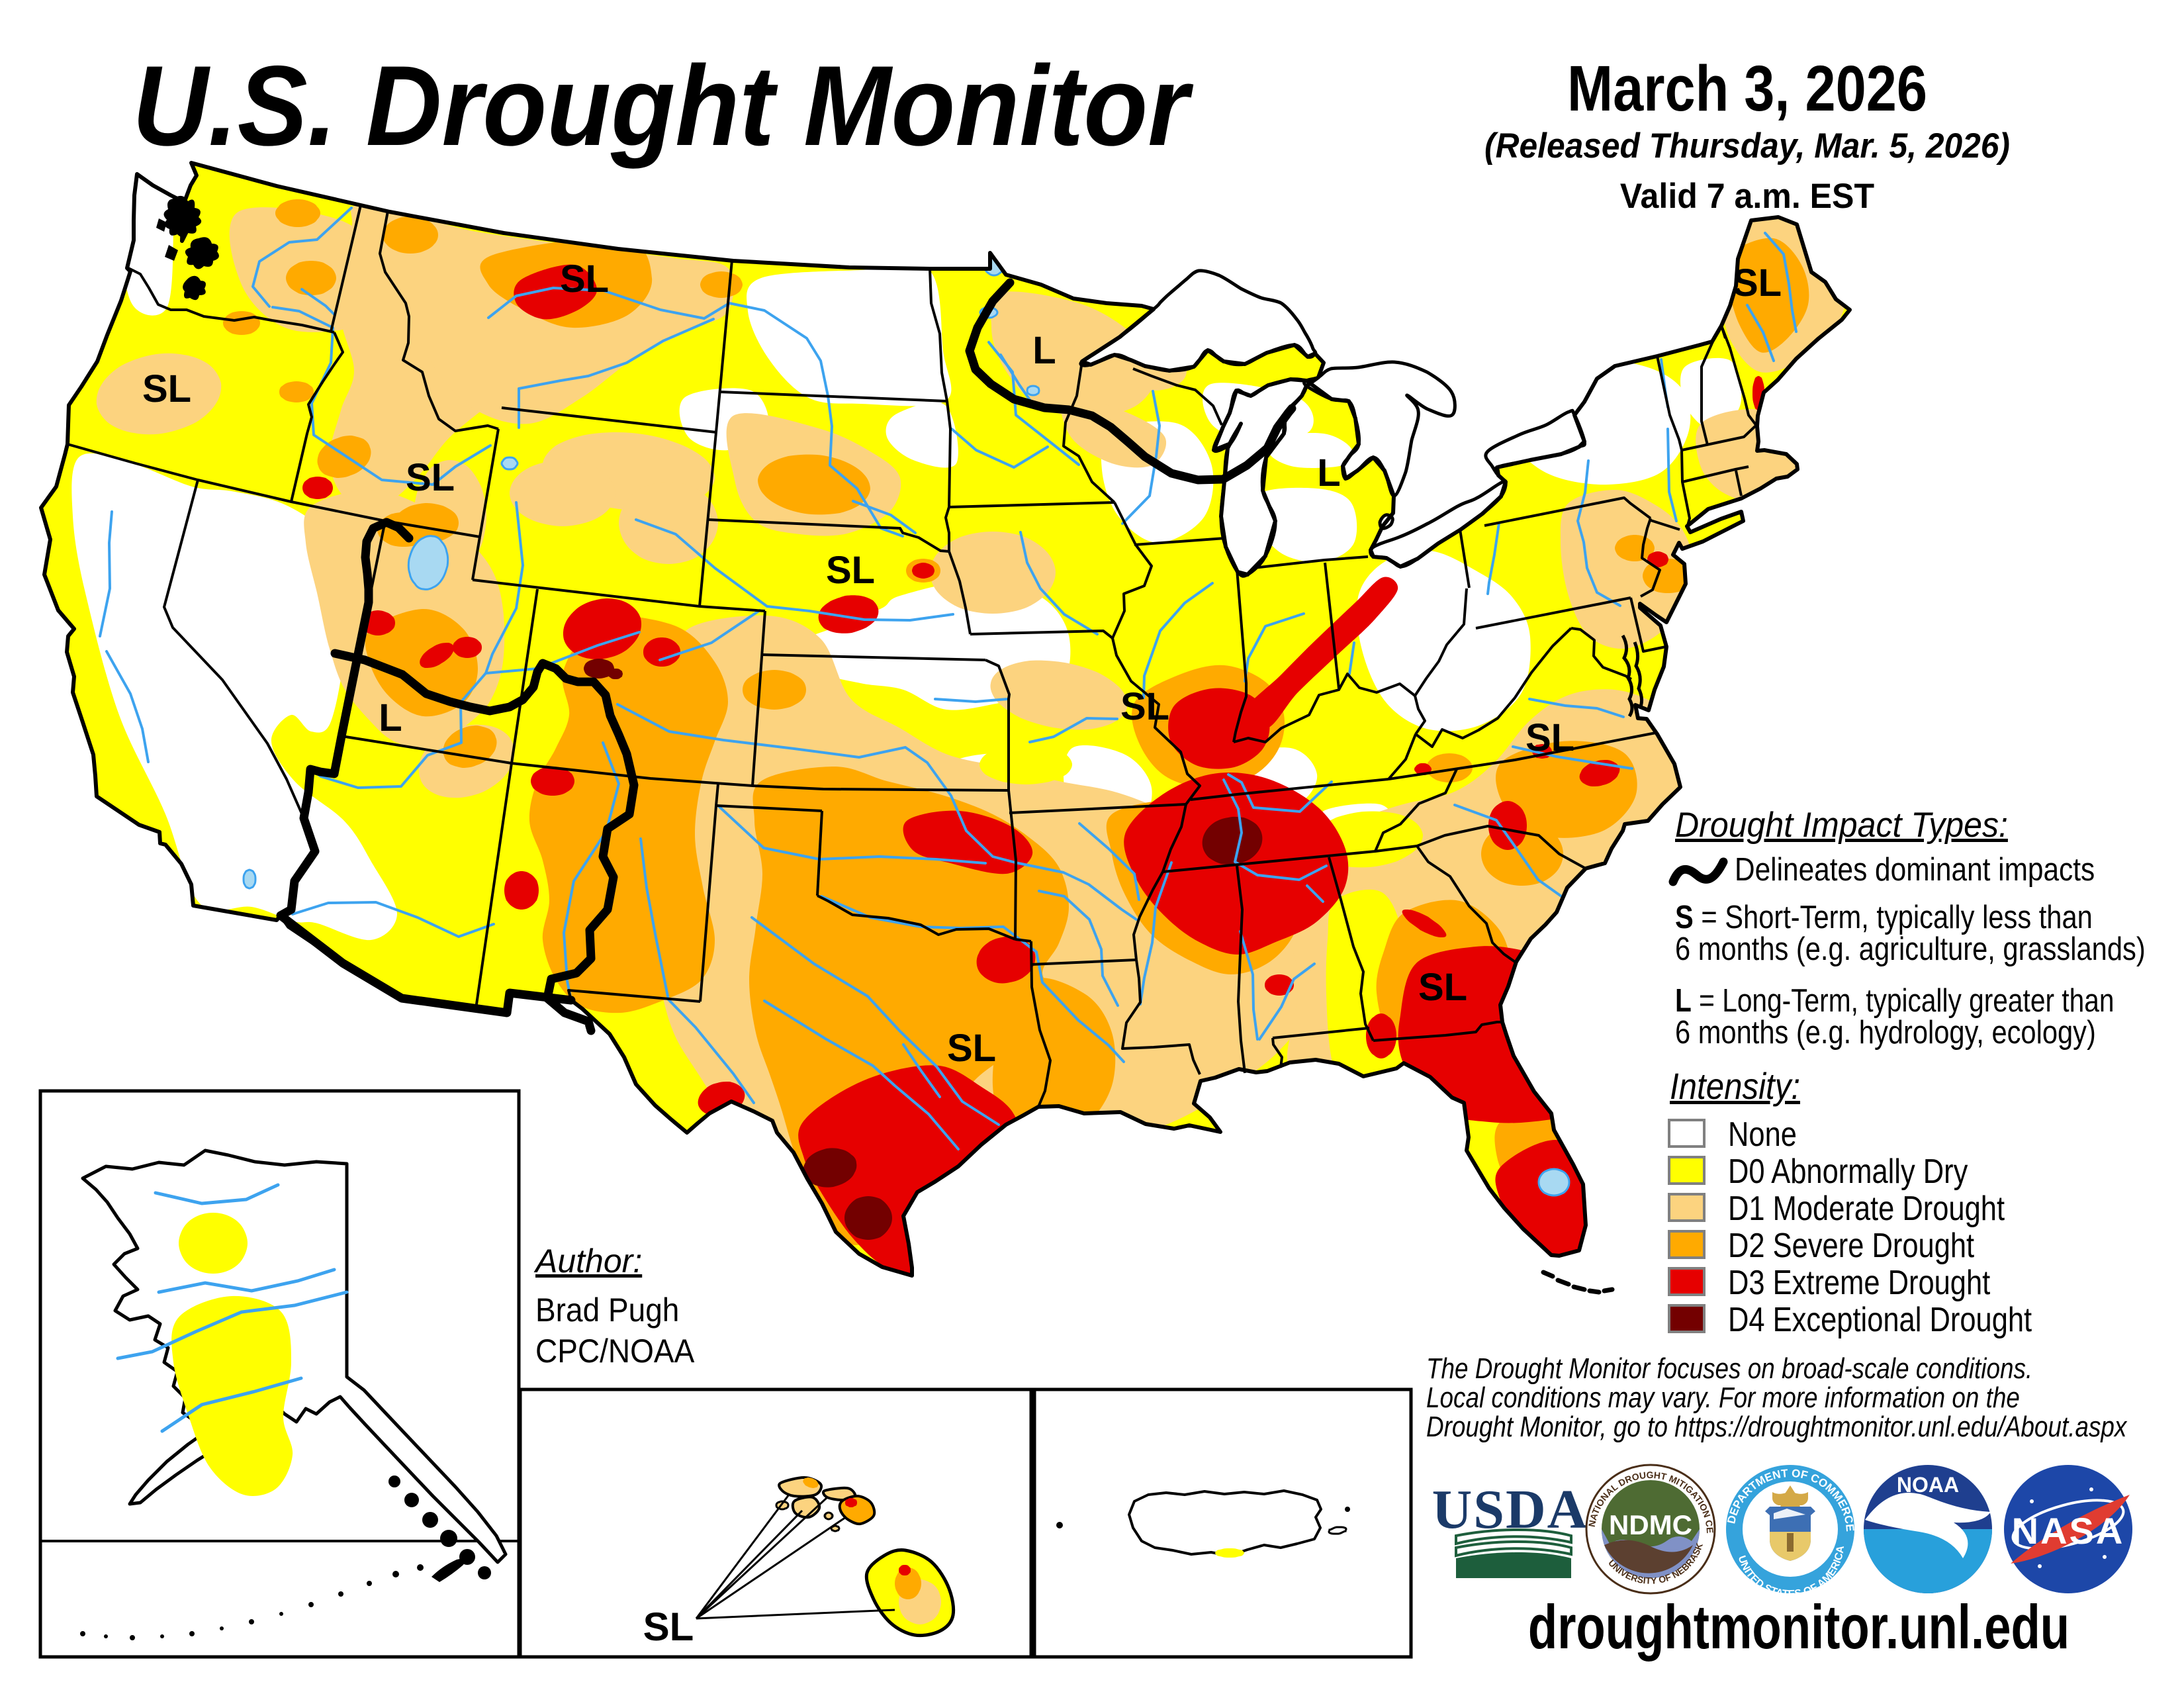  I want to click on svg-text: NASA, so click(2068, 1531).